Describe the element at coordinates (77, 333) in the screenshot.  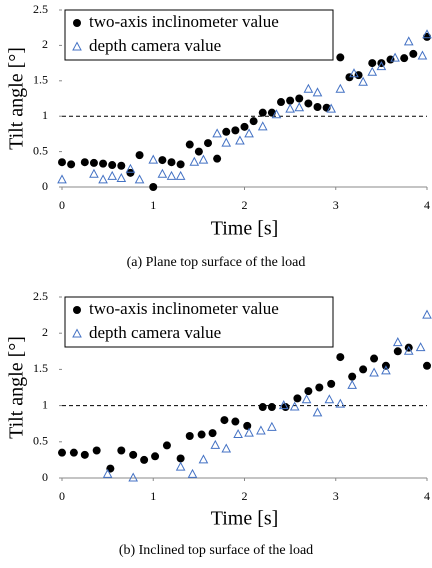
I see `legend-marker` at that location.